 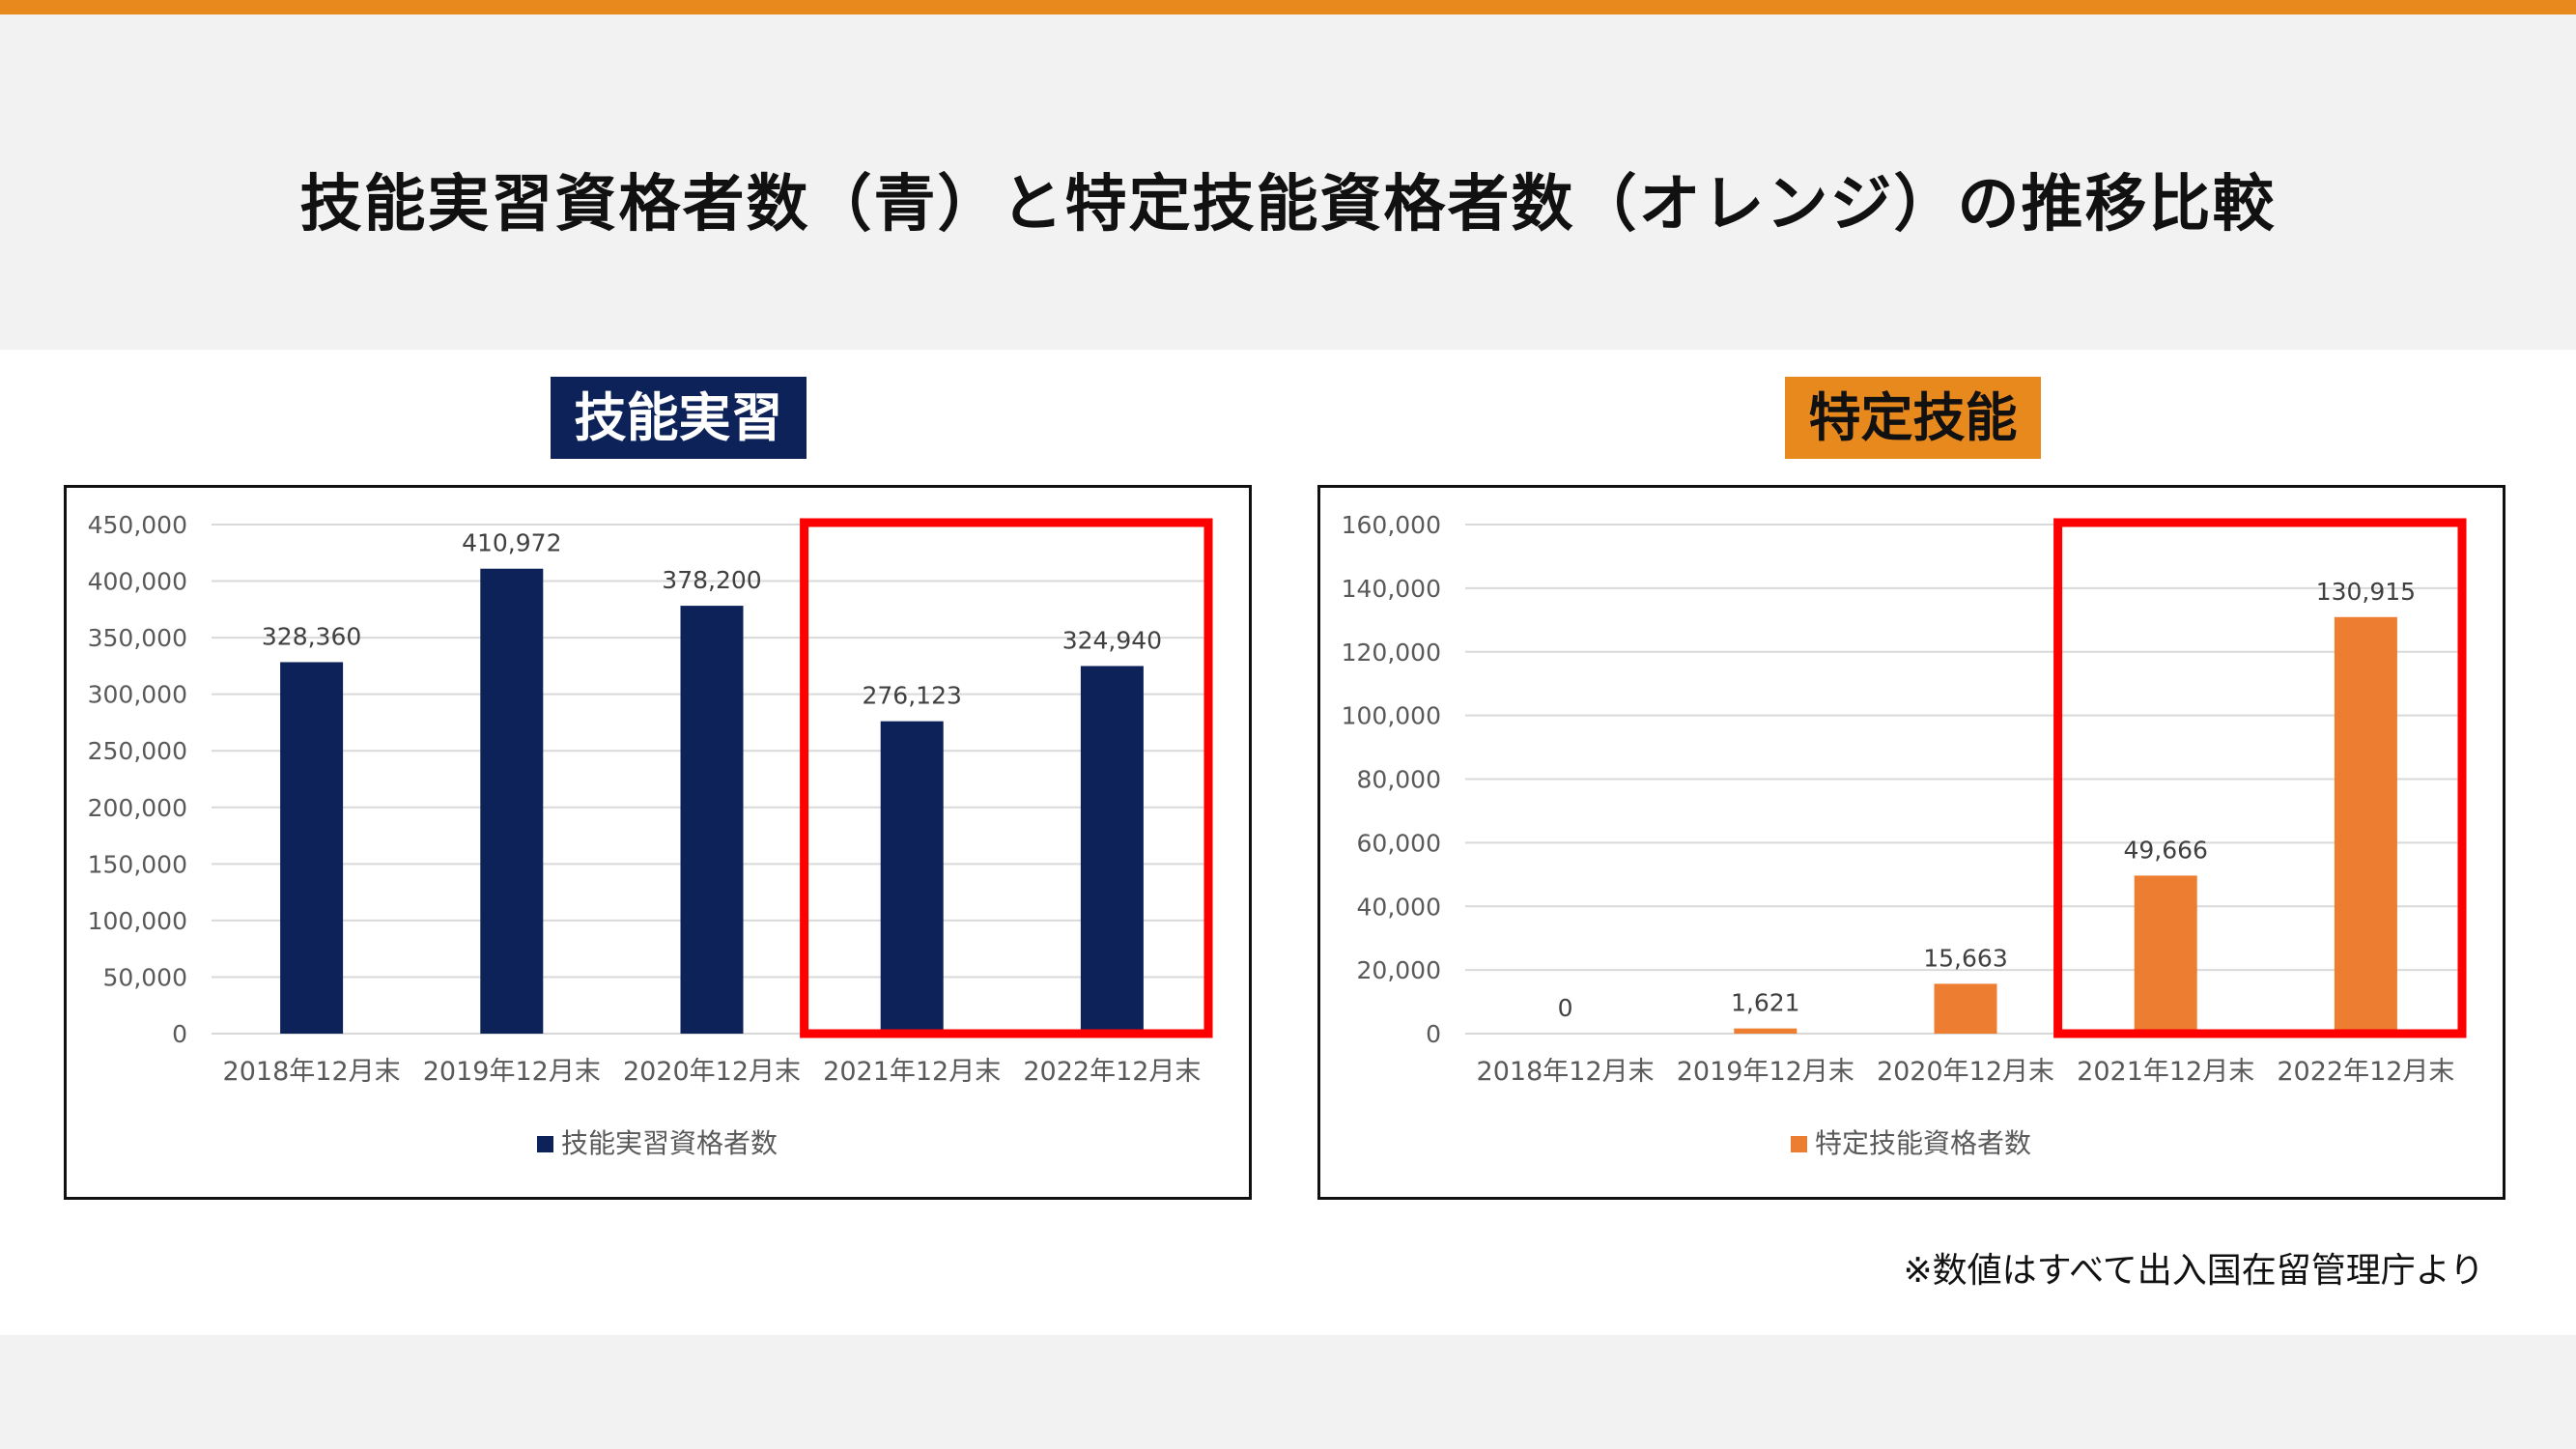 I want to click on right-category-label: 2021年12月末, so click(x=2165, y=1072).